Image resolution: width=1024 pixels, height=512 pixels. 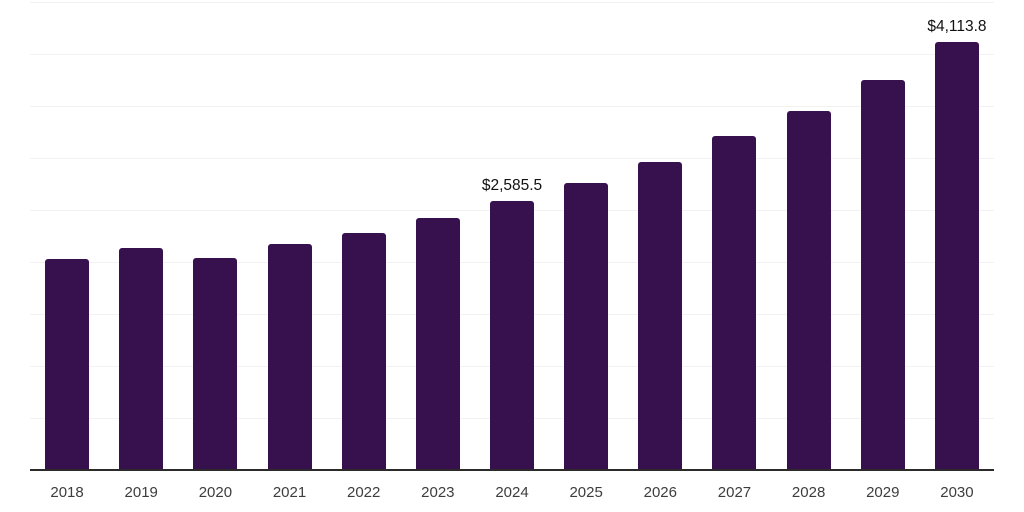 I want to click on x-tick-2020: 2020, so click(x=215, y=492).